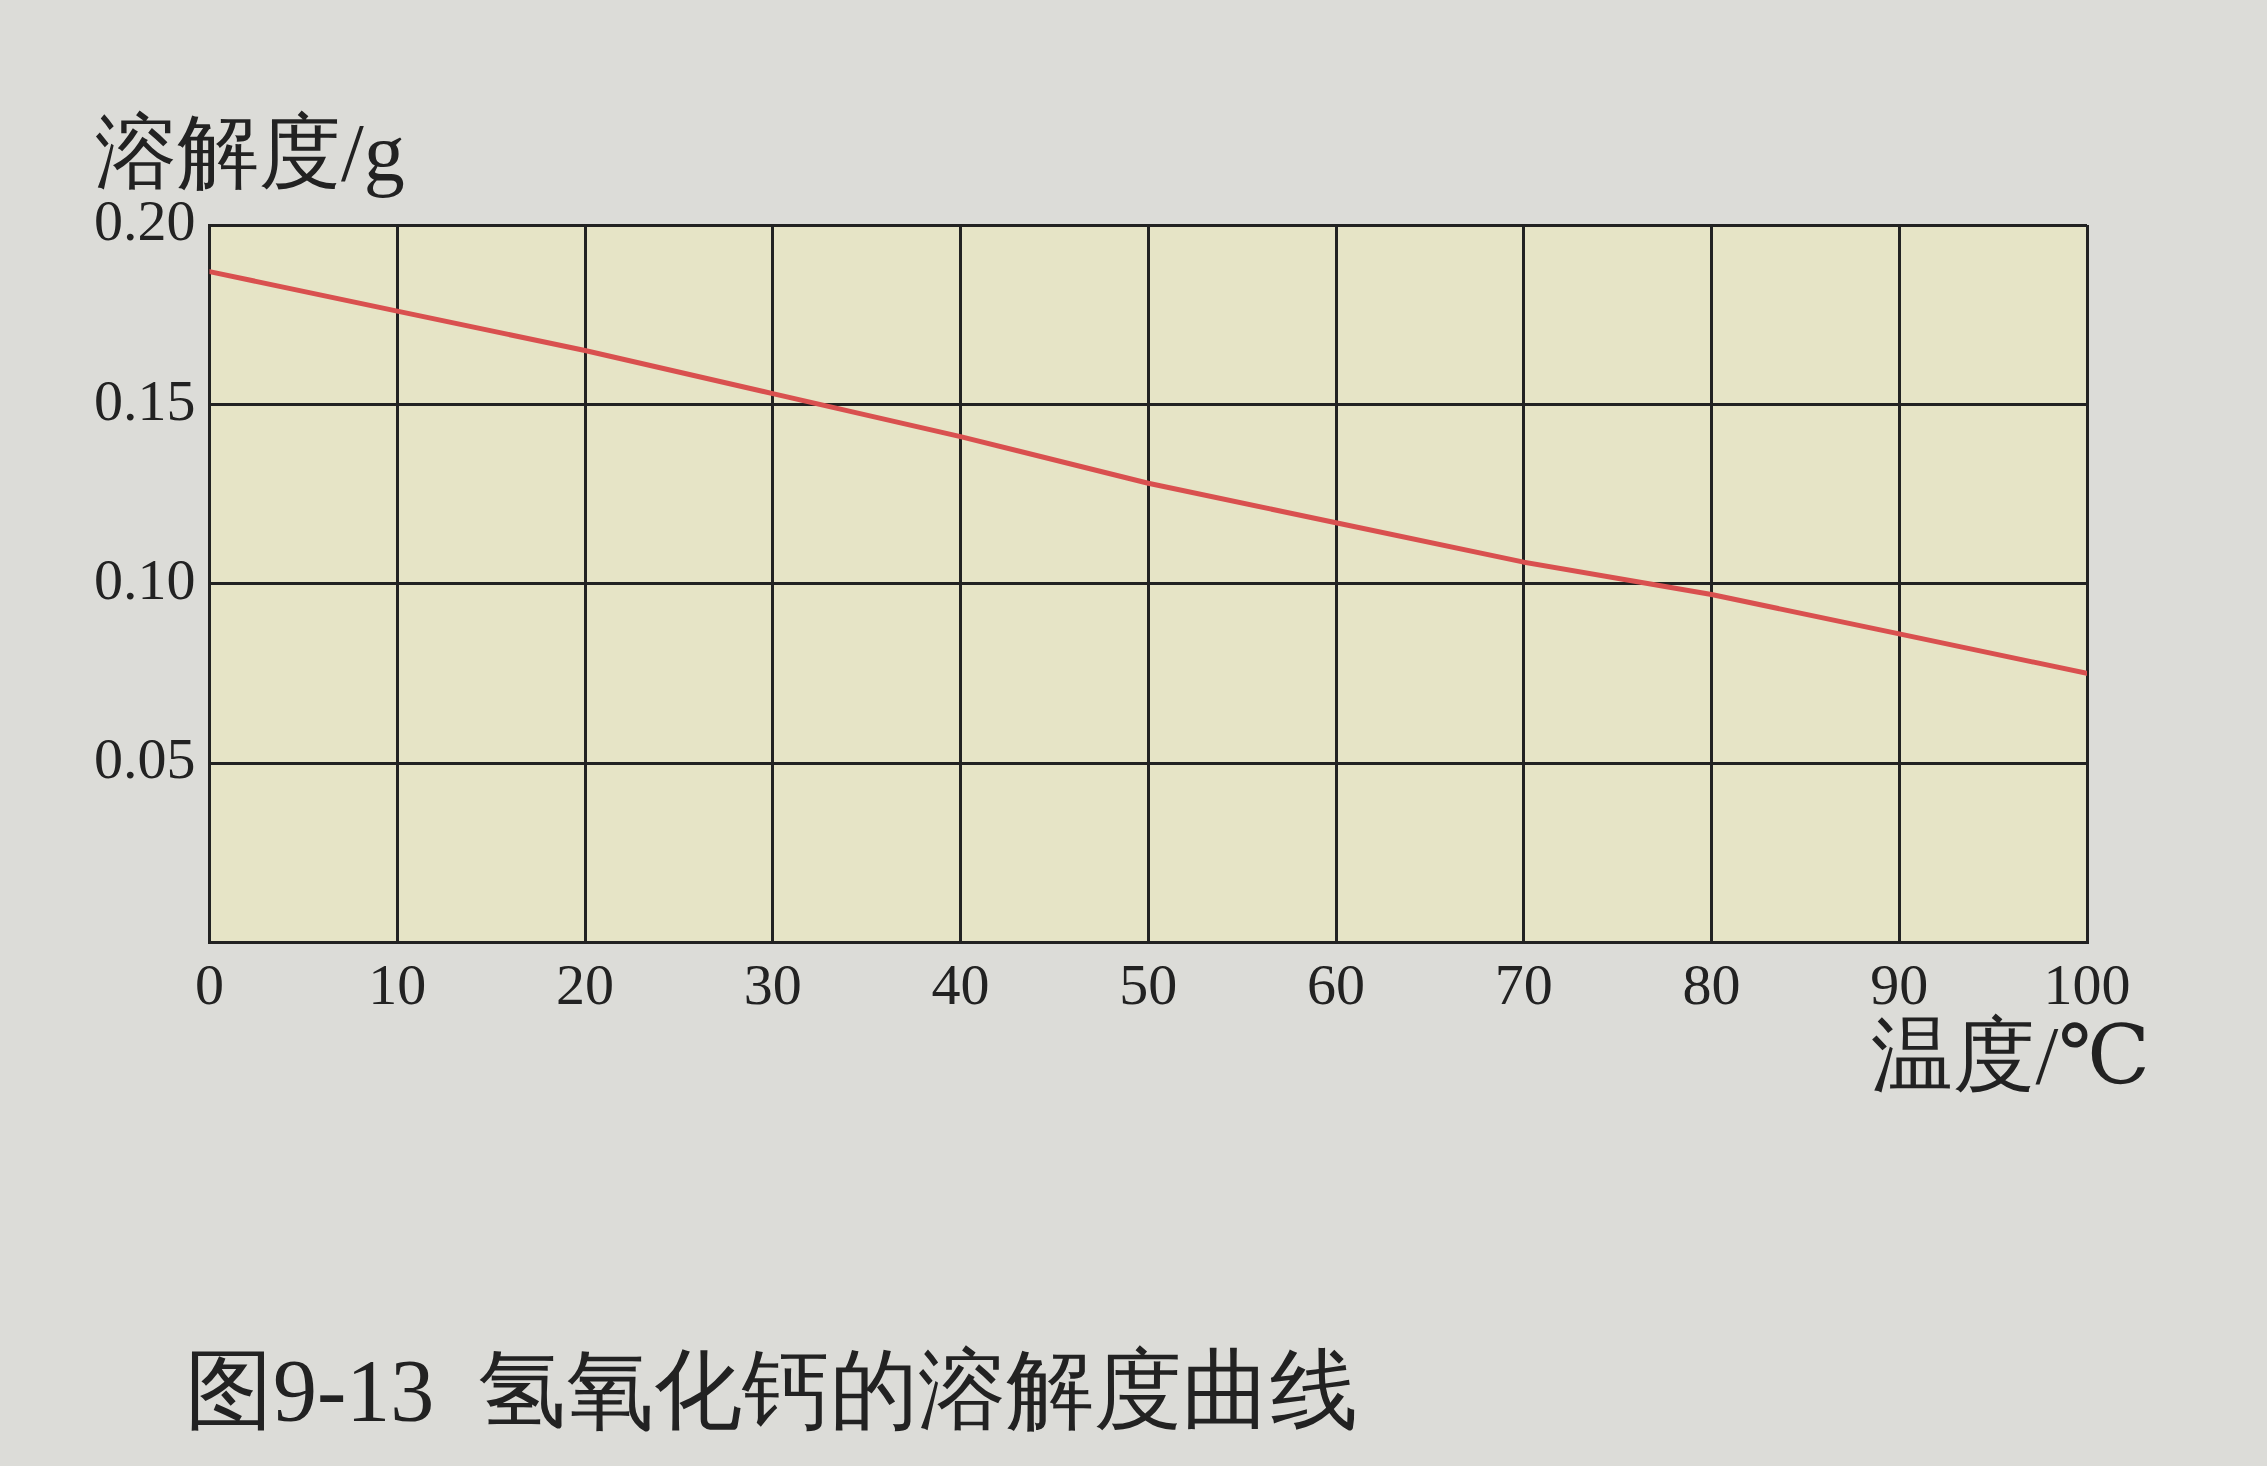 This screenshot has width=2267, height=1466. Describe the element at coordinates (397, 985) in the screenshot. I see `x-tick-label: 10` at that location.